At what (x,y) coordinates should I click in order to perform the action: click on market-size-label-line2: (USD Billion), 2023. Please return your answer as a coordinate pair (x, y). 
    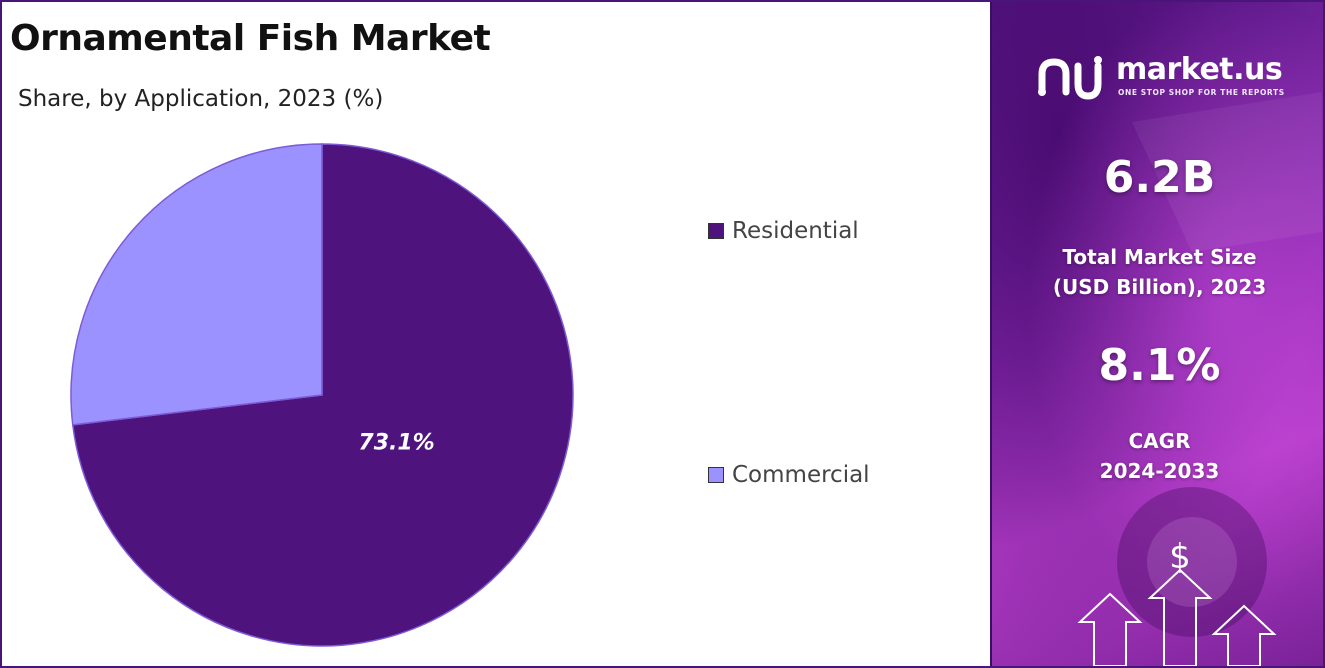
    Looking at the image, I should click on (1159, 287).